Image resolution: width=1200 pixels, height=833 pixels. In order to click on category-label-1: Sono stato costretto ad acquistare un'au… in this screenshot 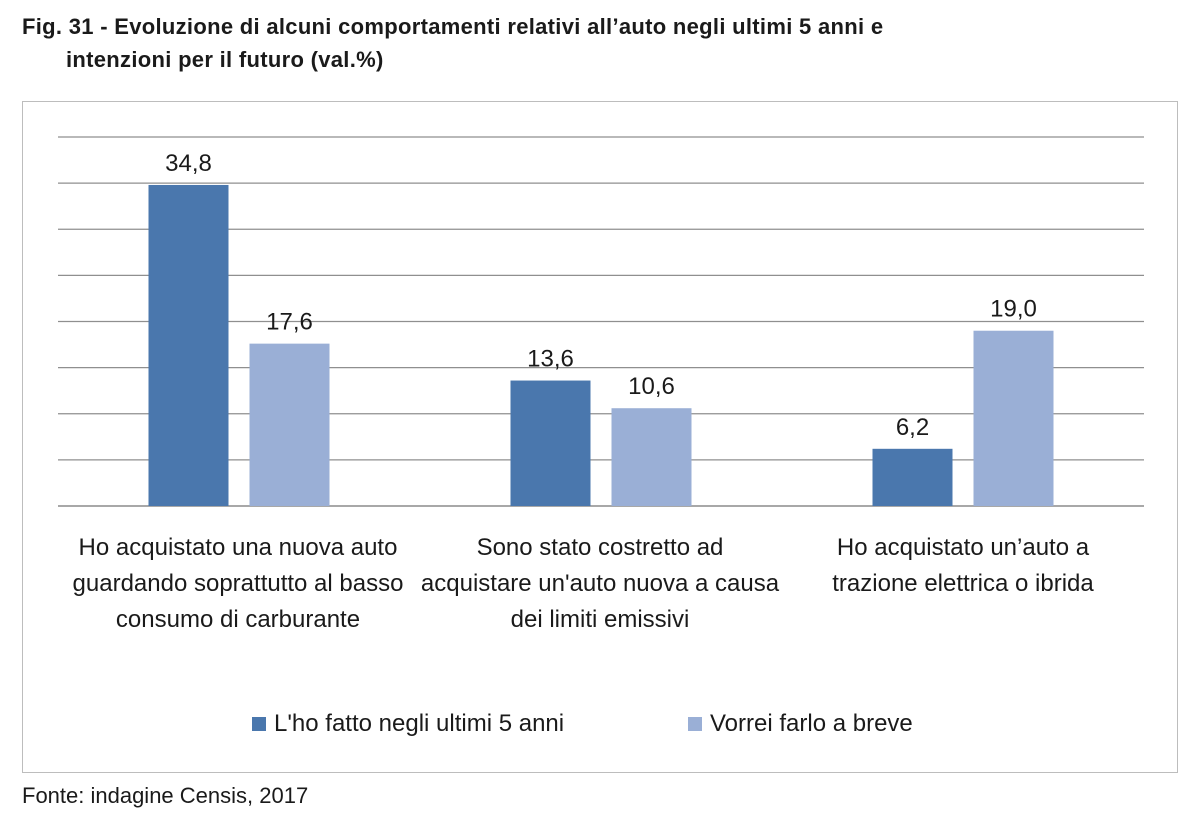, I will do `click(600, 583)`.